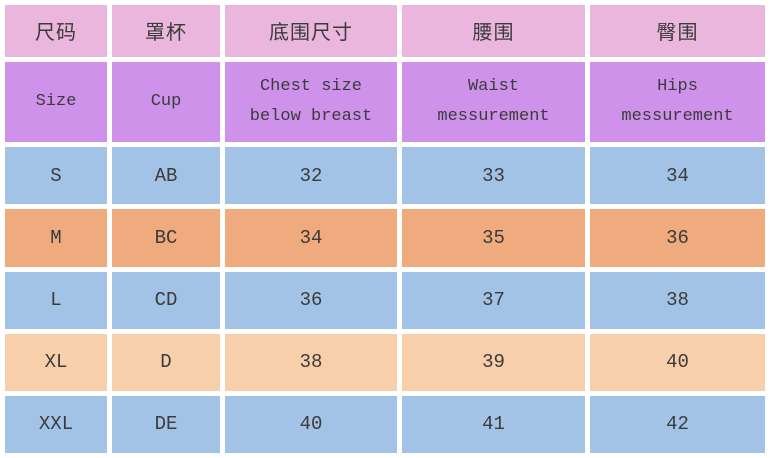 The image size is (770, 458). Describe the element at coordinates (311, 424) in the screenshot. I see `chest-cell: 40` at that location.